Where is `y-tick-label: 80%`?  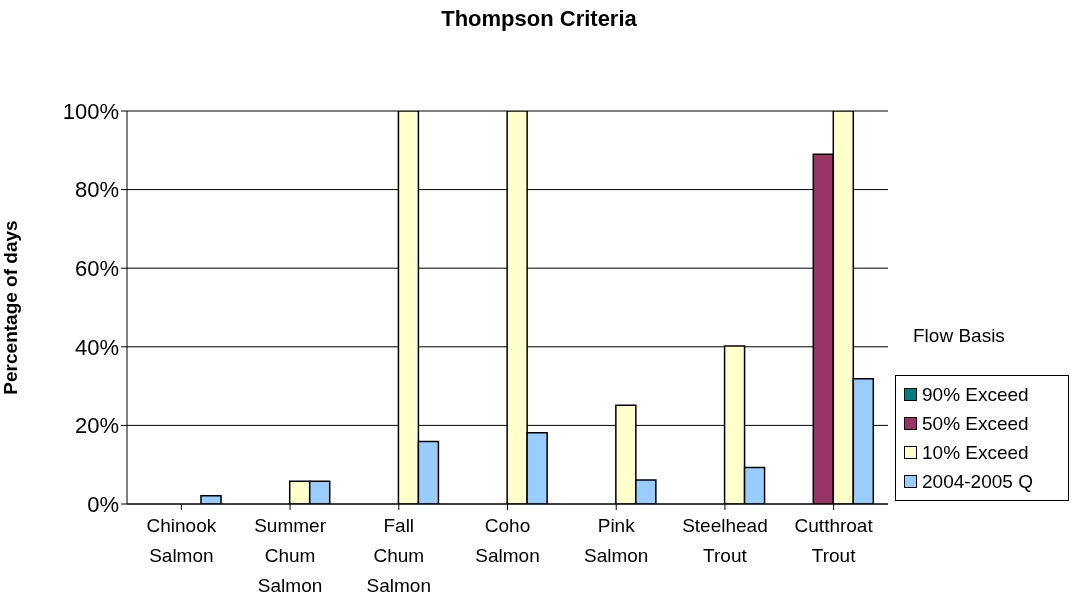
y-tick-label: 80% is located at coordinates (96, 190).